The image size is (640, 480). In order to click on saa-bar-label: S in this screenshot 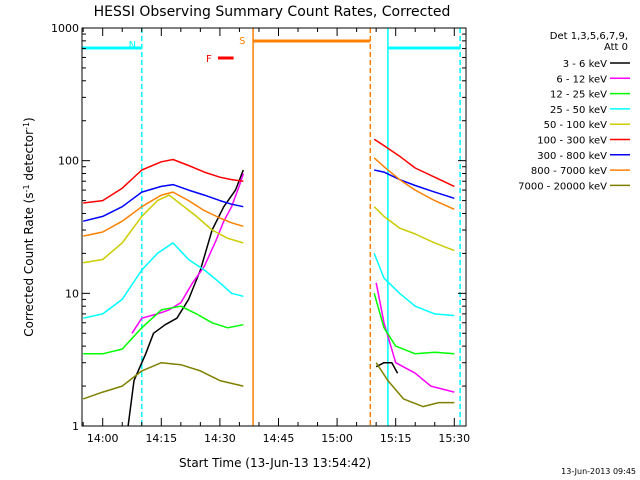, I will do `click(242, 41)`.